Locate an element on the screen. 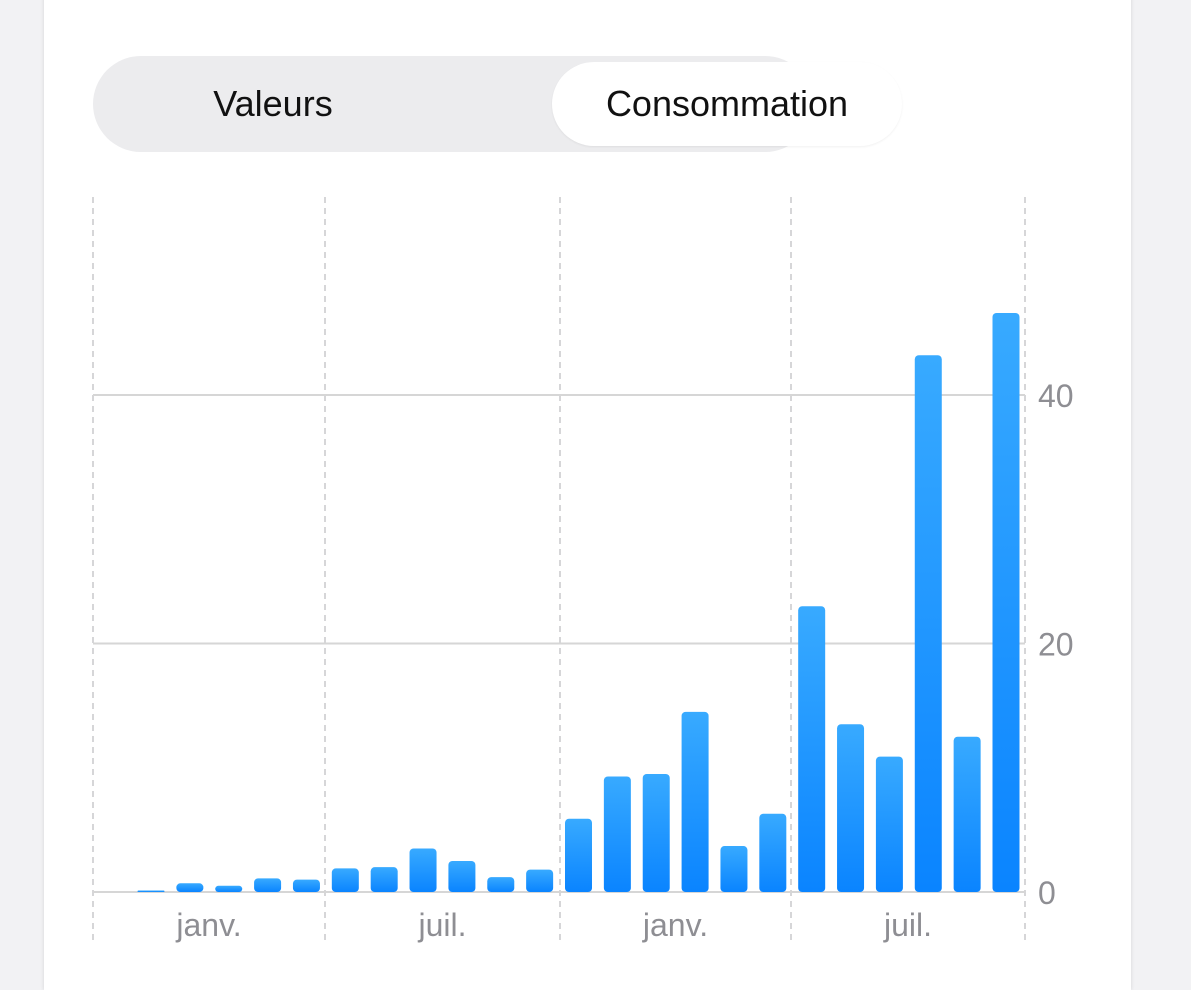 Image resolution: width=1191 pixels, height=990 pixels. segment-valeurs: Valeurs is located at coordinates (273, 103).